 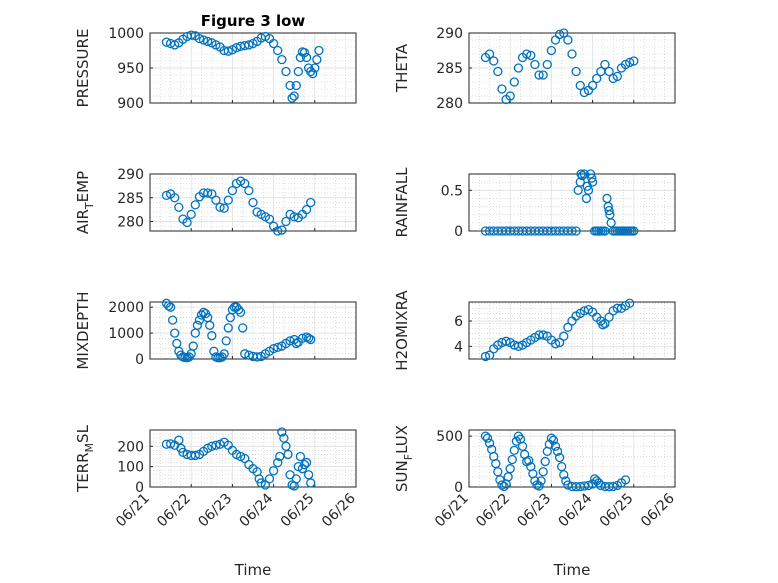 What do you see at coordinates (452, 191) in the screenshot?
I see `y-tick-label: 0.5` at bounding box center [452, 191].